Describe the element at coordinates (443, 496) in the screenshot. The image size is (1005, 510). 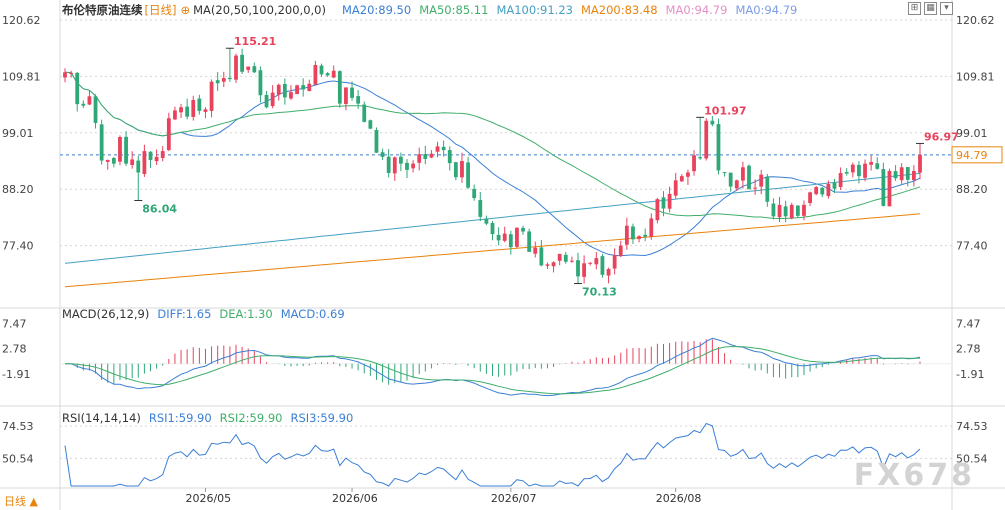
I see `x-axis: 2026/05 2026/06 2026/07 2026/08` at that location.